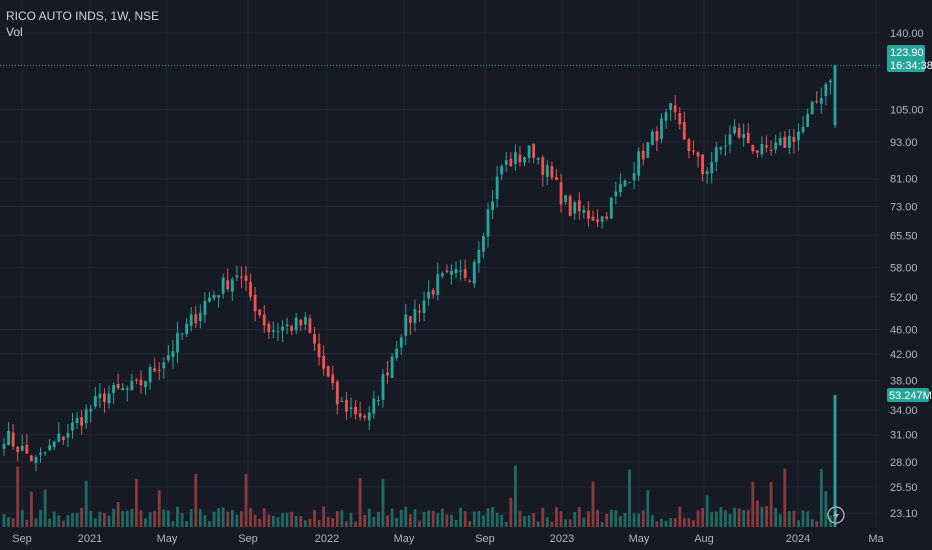 The height and width of the screenshot is (550, 932). What do you see at coordinates (167, 539) in the screenshot?
I see `time-tick-label: May` at bounding box center [167, 539].